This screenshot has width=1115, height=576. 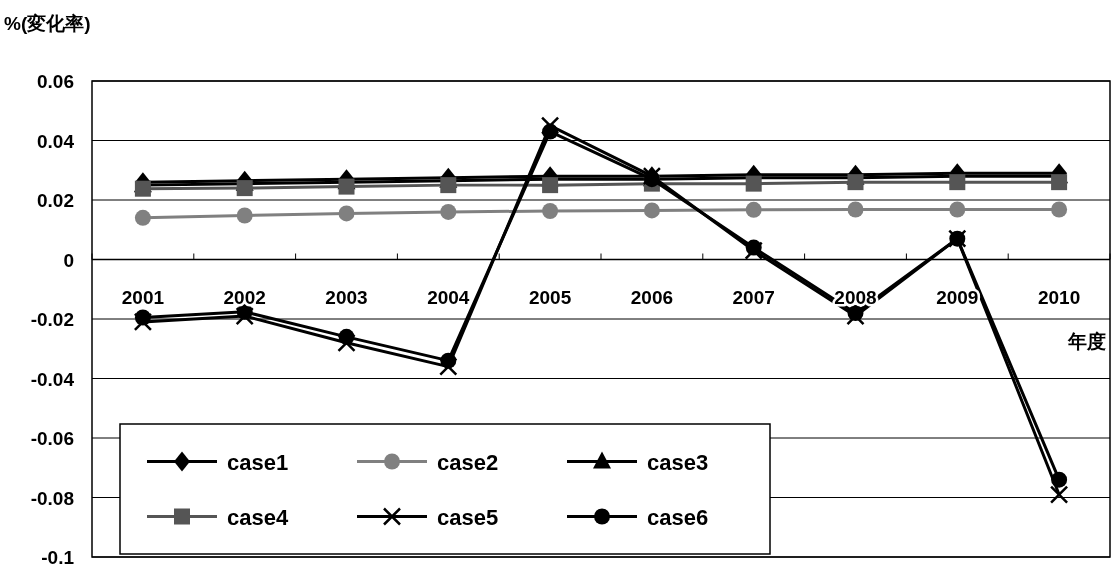 What do you see at coordinates (550, 297) in the screenshot?
I see `x-tick-label: 2005` at bounding box center [550, 297].